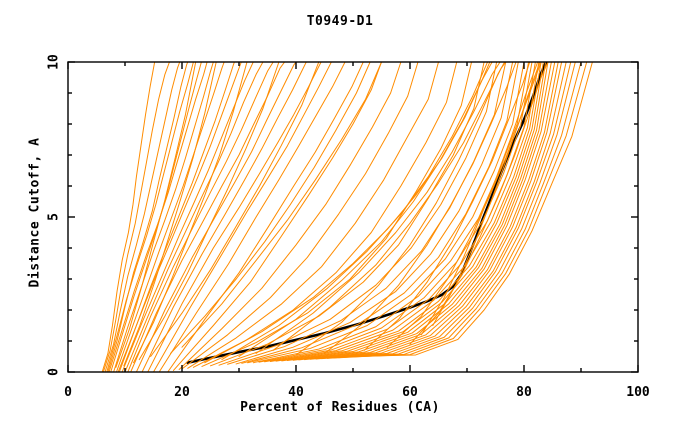 The height and width of the screenshot is (440, 680). I want to click on x-tick-label: 60, so click(410, 392).